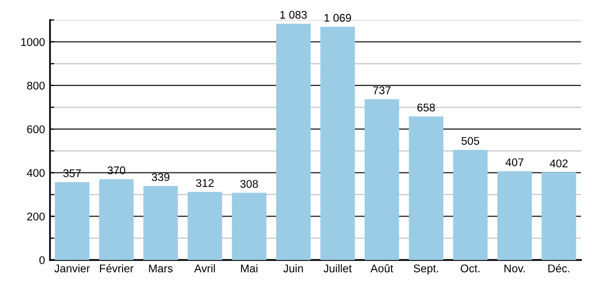 This screenshot has width=600, height=300. Describe the element at coordinates (559, 163) in the screenshot. I see `data-label: 402` at that location.